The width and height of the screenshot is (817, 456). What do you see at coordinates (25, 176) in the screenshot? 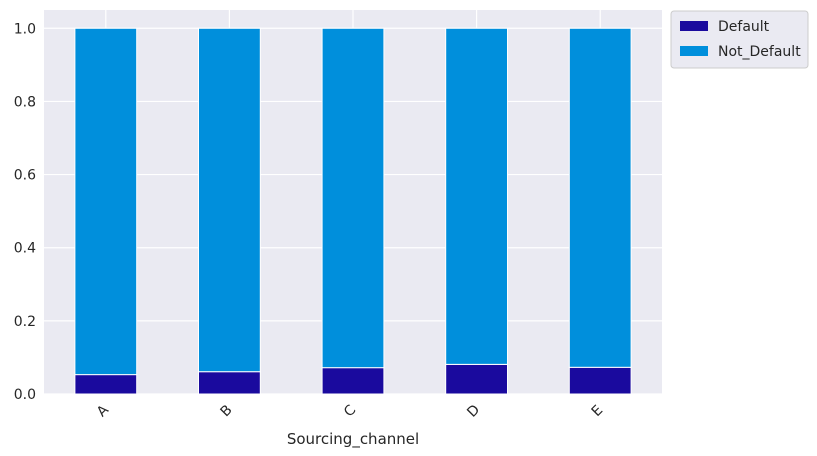
I see `y-tick-label: 0.6` at bounding box center [25, 176].